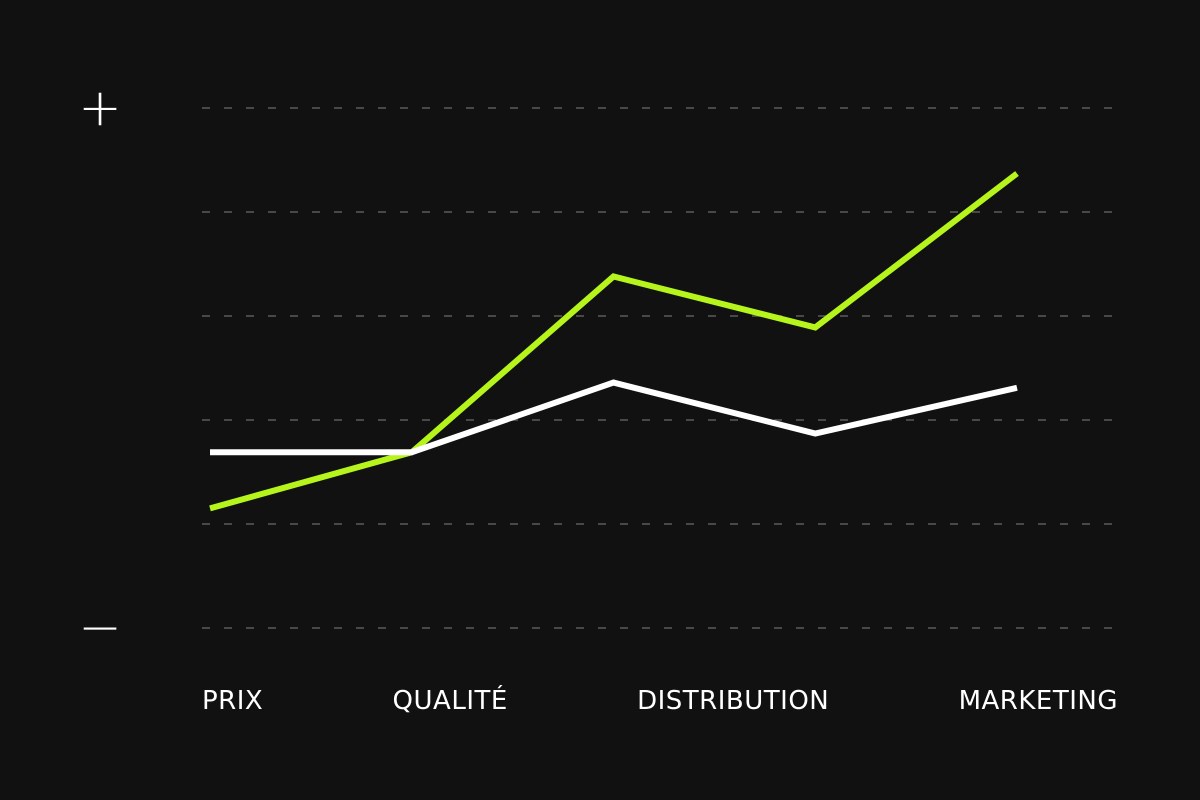 The image size is (1200, 800). What do you see at coordinates (100, 108) in the screenshot?
I see `y-tick-label: +` at bounding box center [100, 108].